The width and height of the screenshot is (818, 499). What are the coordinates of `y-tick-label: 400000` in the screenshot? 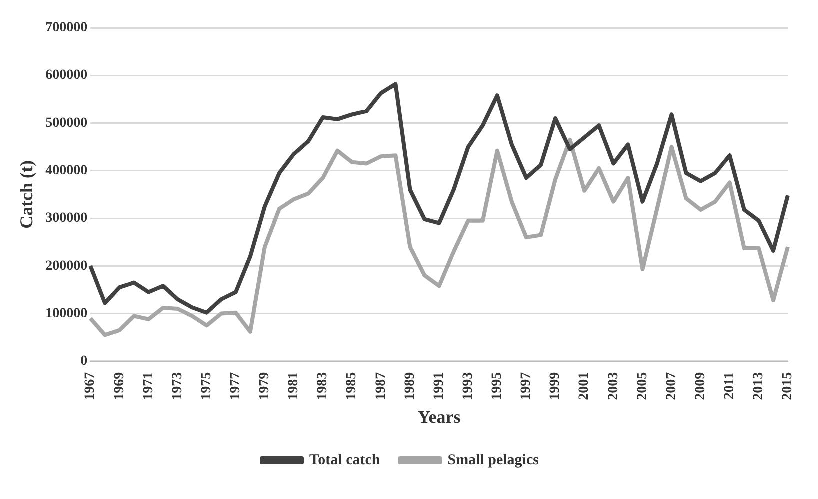 It's located at (67, 170).